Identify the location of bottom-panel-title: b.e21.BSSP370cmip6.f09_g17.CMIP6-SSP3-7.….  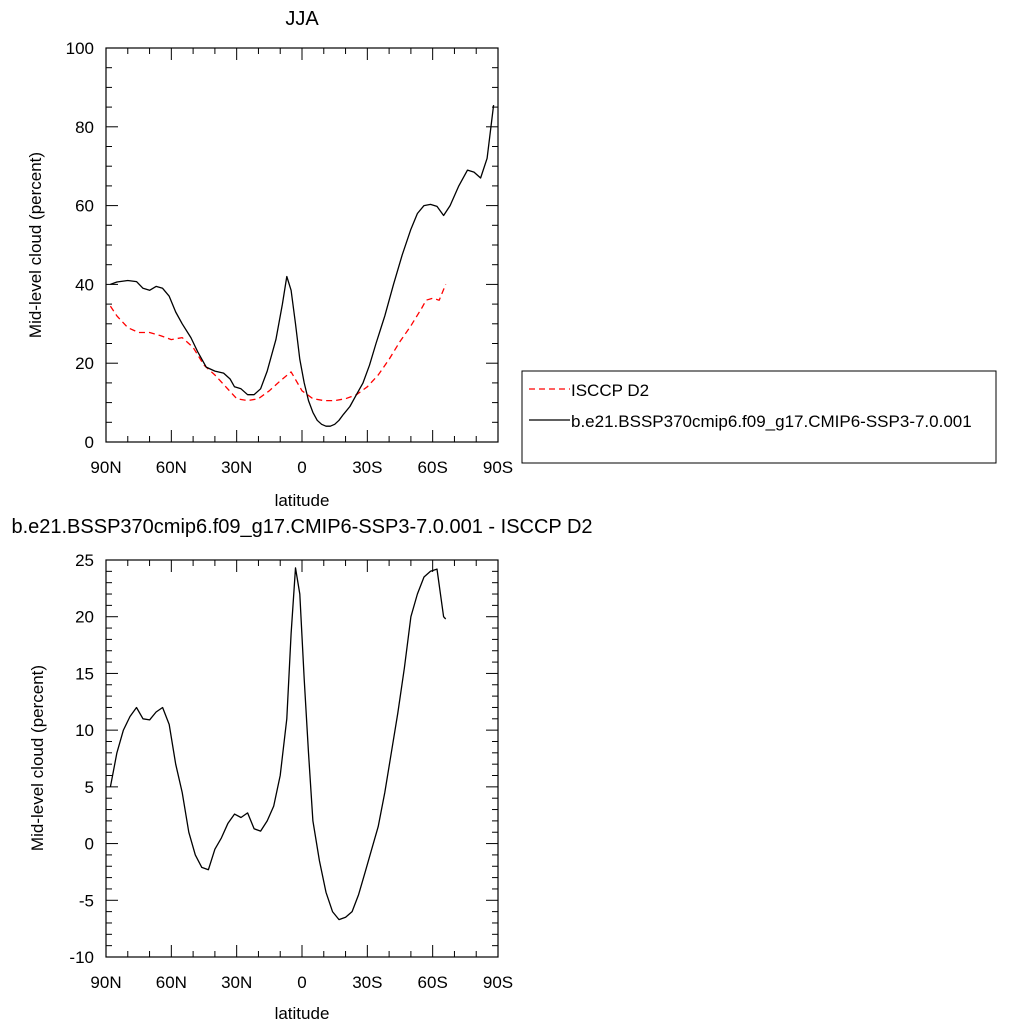
(301, 527).